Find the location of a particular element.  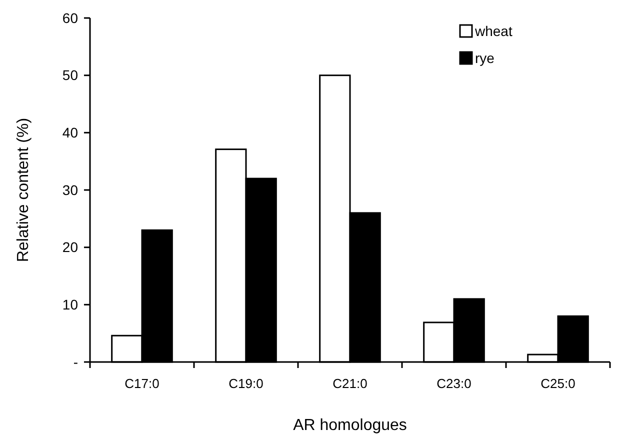

x-axis-title: AR homologues is located at coordinates (350, 425).